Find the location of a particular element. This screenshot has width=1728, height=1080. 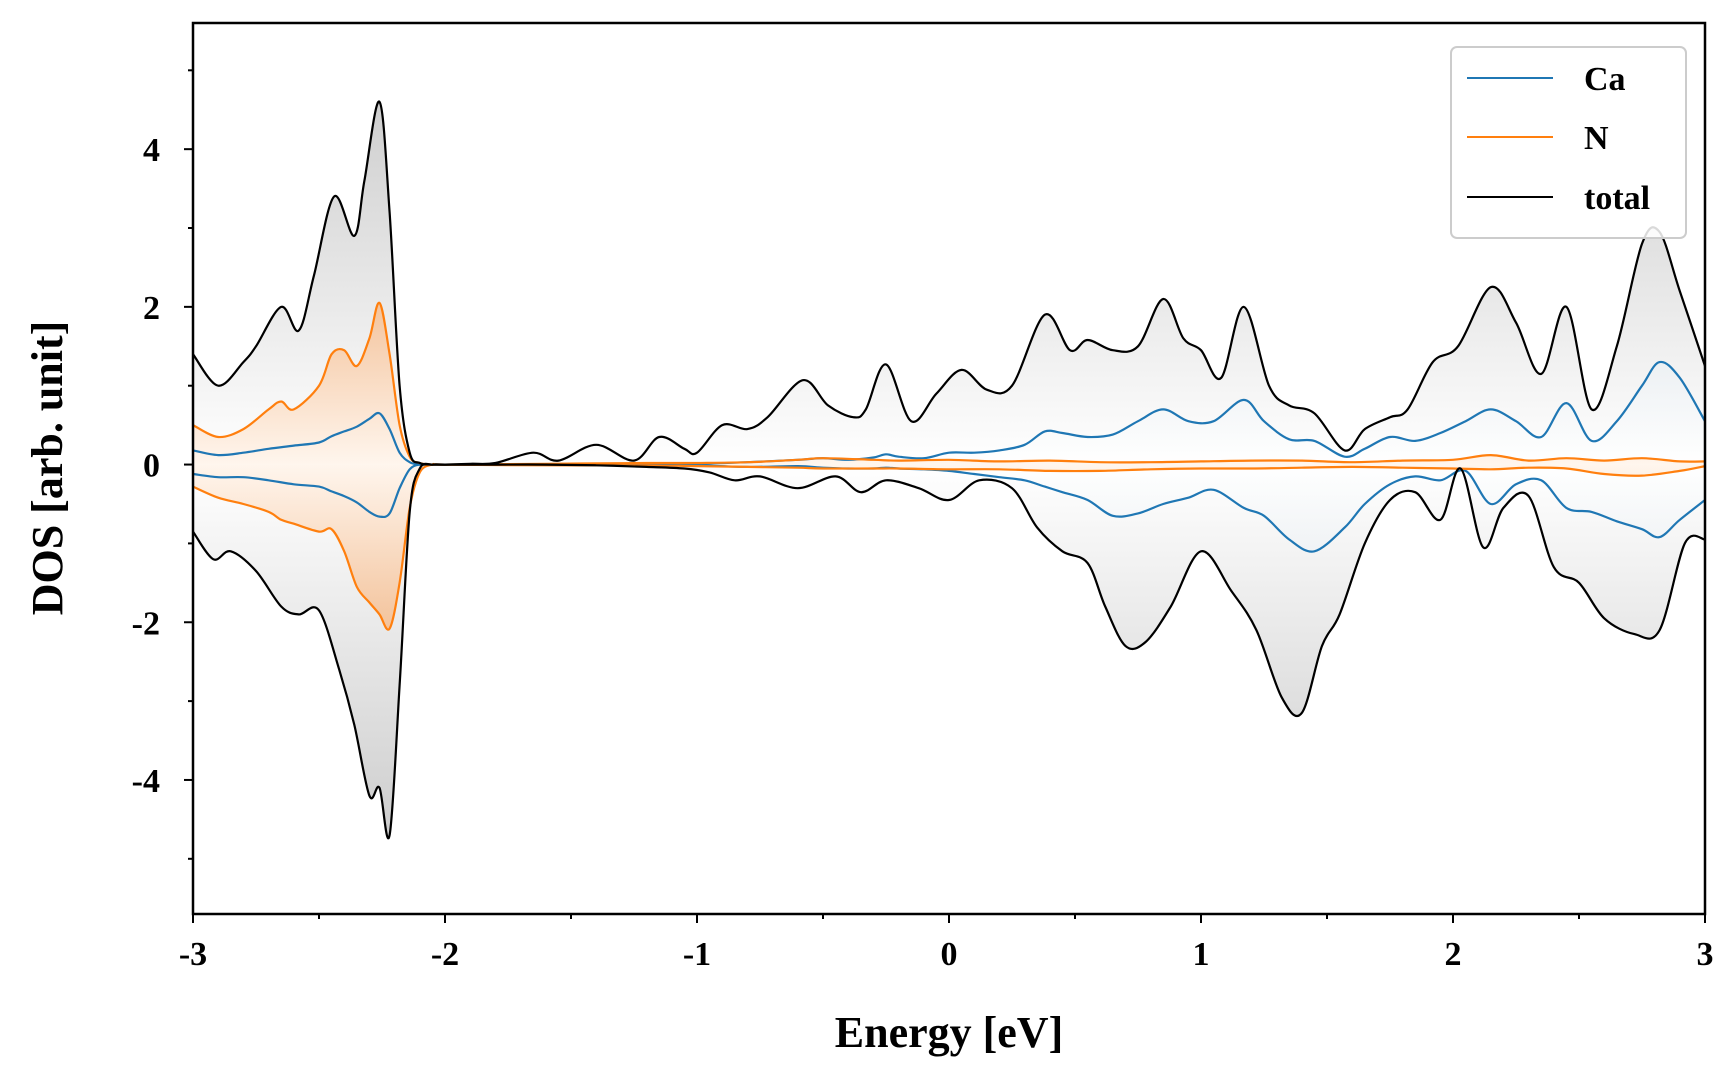

series-line-ca-spin-up is located at coordinates (949, 413).